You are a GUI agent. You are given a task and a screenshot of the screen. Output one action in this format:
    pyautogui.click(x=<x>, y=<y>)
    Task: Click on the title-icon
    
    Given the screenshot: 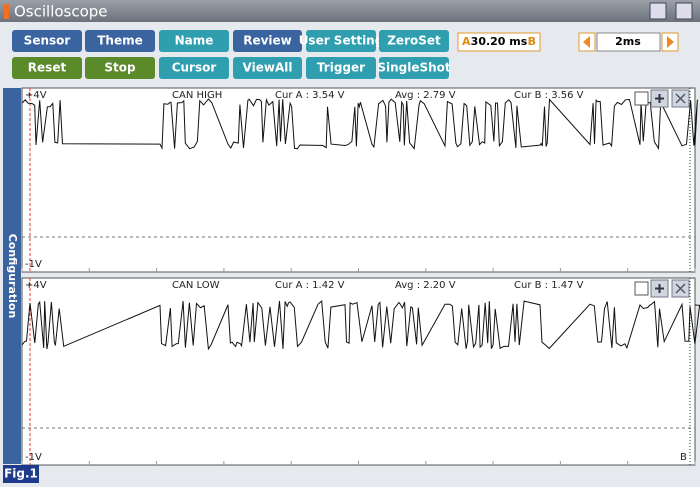 What is the action you would take?
    pyautogui.click(x=6, y=11)
    